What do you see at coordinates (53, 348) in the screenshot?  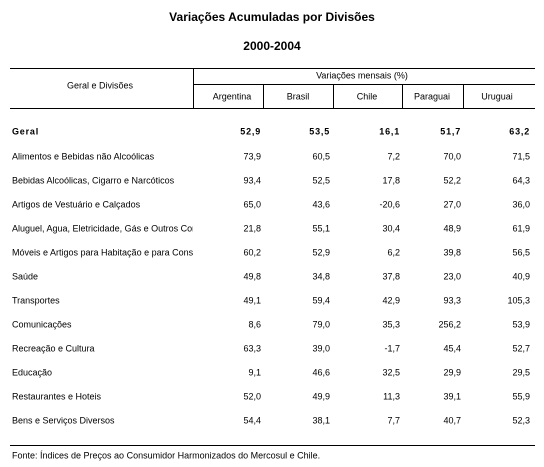 I see `row-label: Recreação e Cultura` at bounding box center [53, 348].